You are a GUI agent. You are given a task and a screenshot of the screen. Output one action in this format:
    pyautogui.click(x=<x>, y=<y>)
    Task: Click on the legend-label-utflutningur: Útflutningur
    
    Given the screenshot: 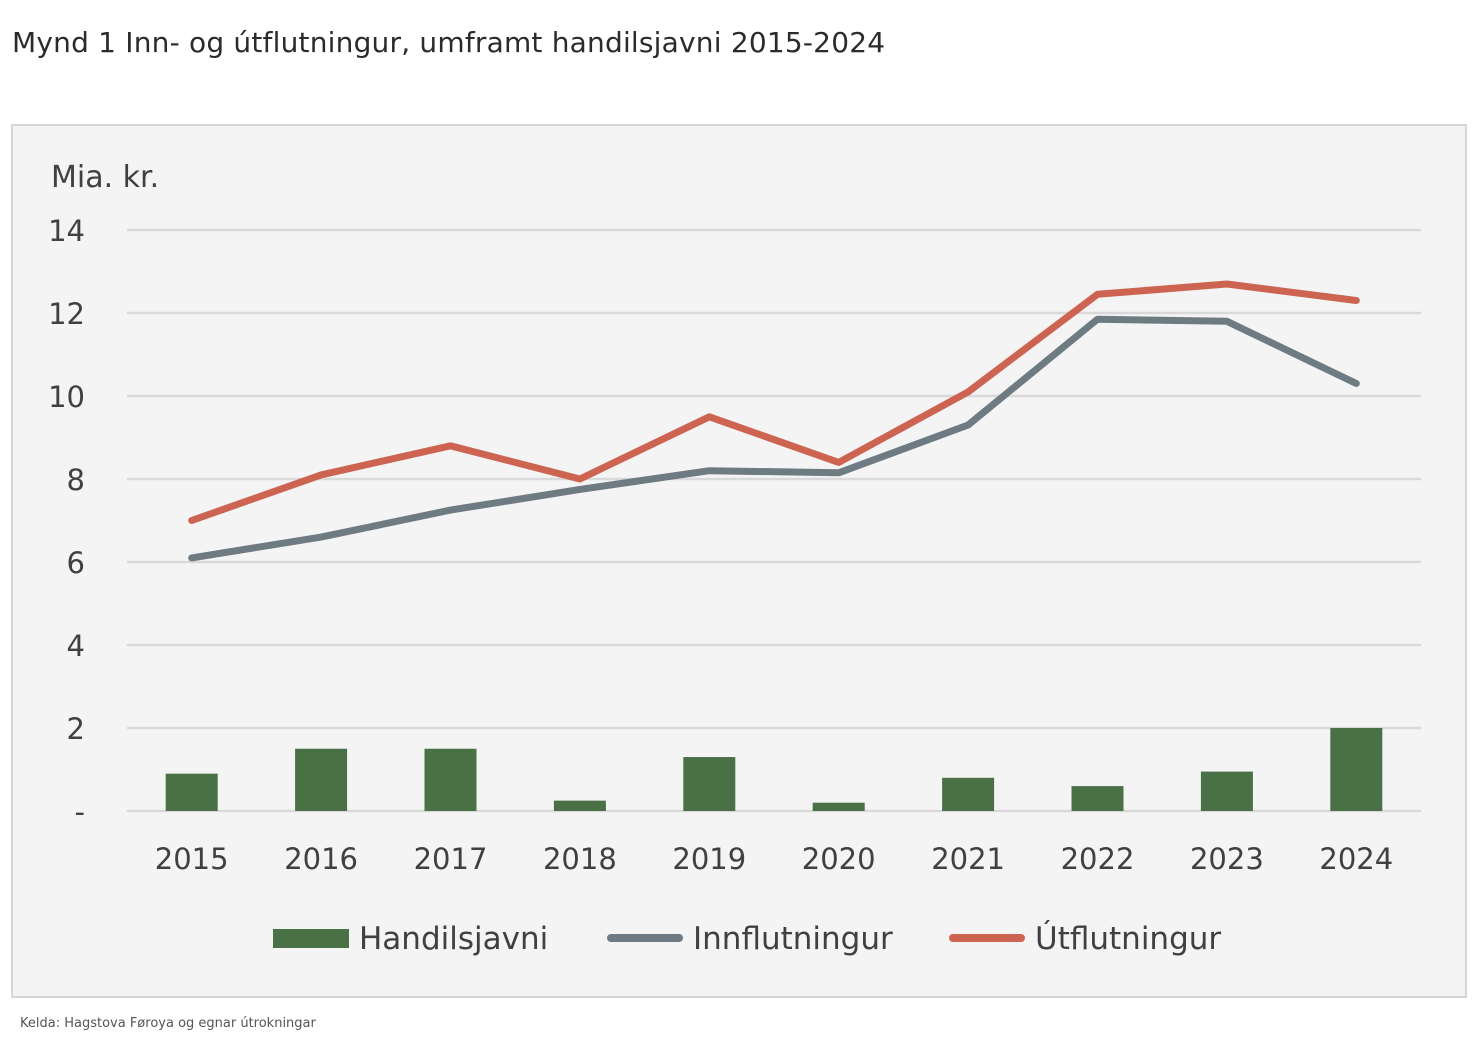 What is the action you would take?
    pyautogui.click(x=1128, y=938)
    